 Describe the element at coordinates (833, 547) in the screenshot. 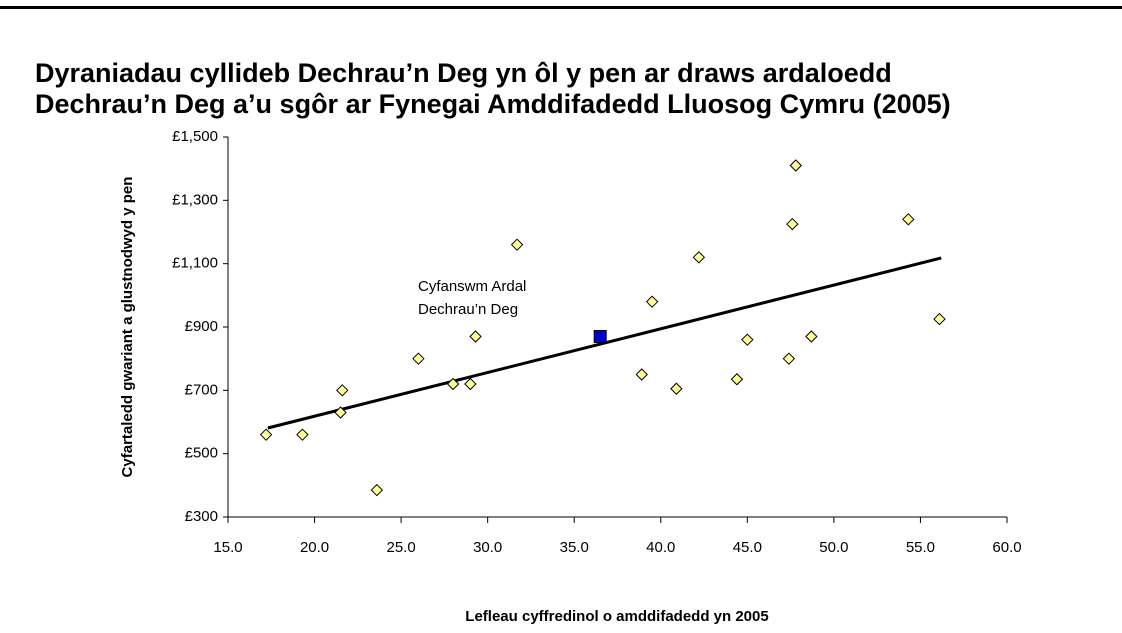

I see `x-tick-label: 50.0` at that location.